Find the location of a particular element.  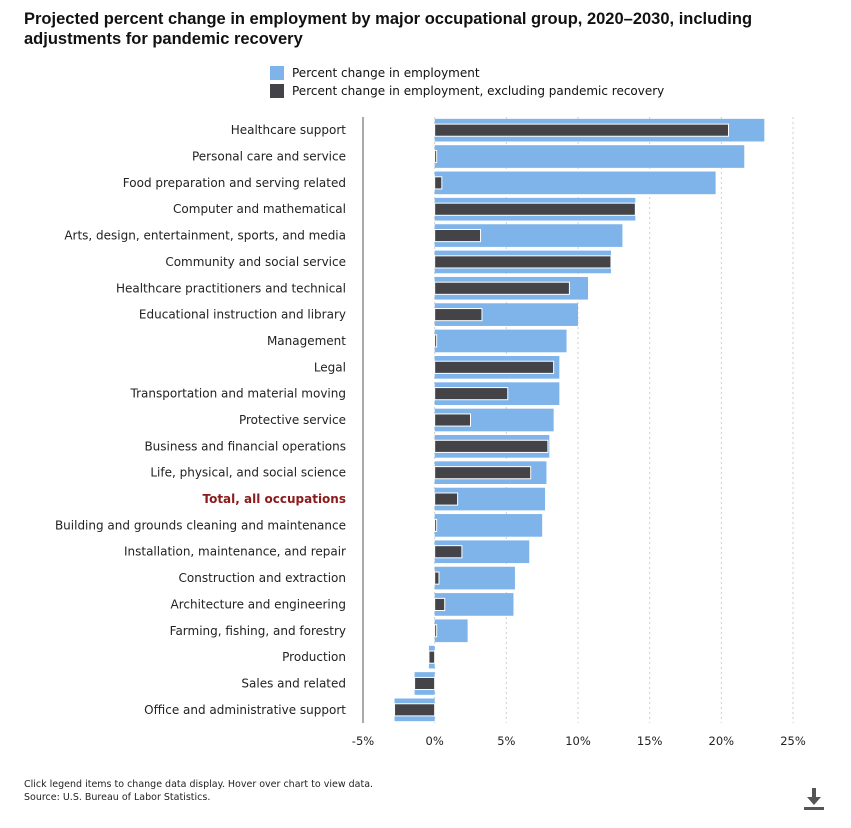

category-label: Life, physical, and social science is located at coordinates (248, 473).